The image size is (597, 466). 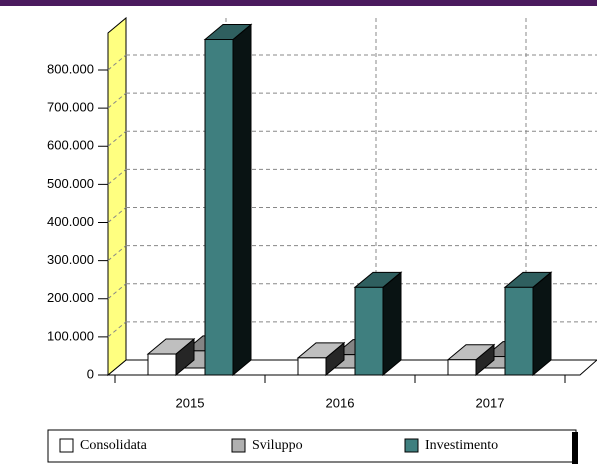 What do you see at coordinates (117, 196) in the screenshot?
I see `left-wall` at bounding box center [117, 196].